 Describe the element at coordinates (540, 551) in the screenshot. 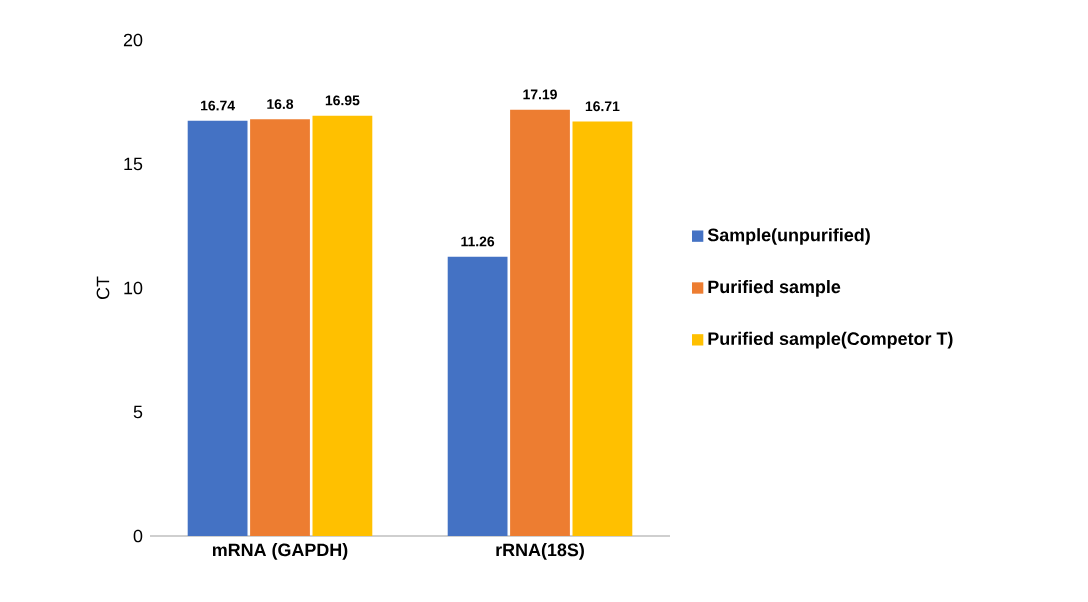

I see `x-tick-label: rRNA(18S)` at that location.